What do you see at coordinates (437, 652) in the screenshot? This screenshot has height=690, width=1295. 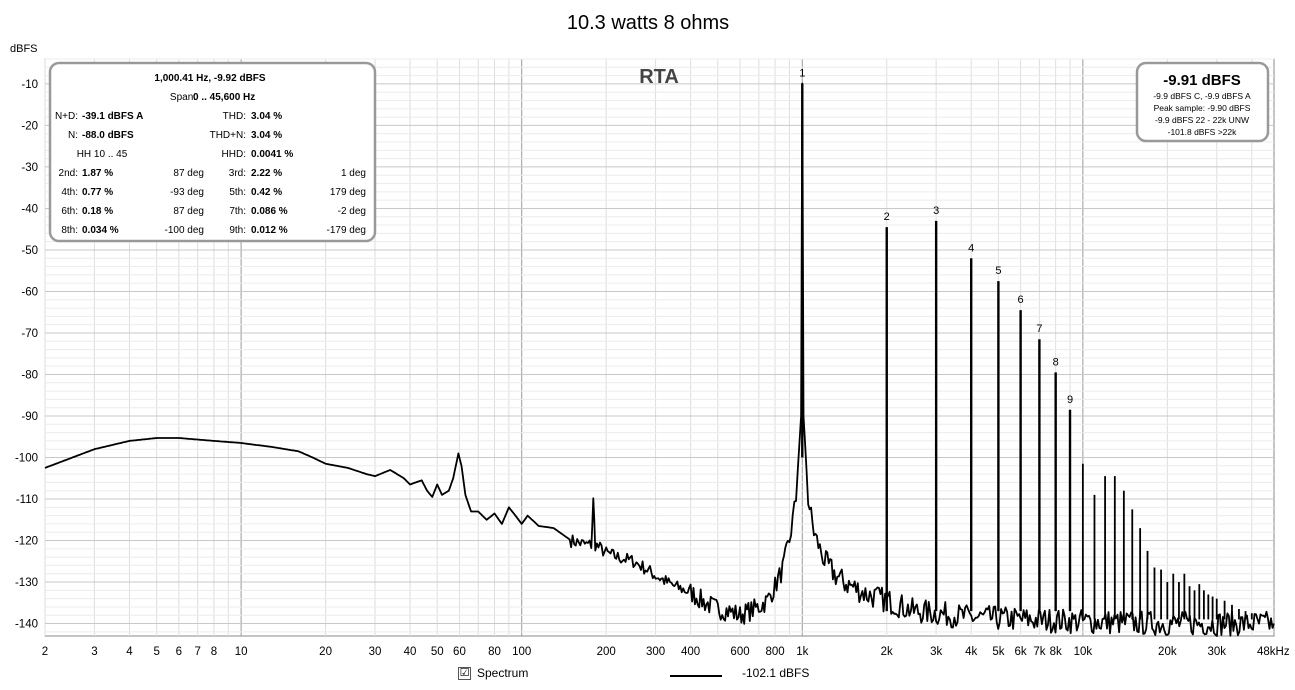 I see `x-tick-label: 50` at bounding box center [437, 652].